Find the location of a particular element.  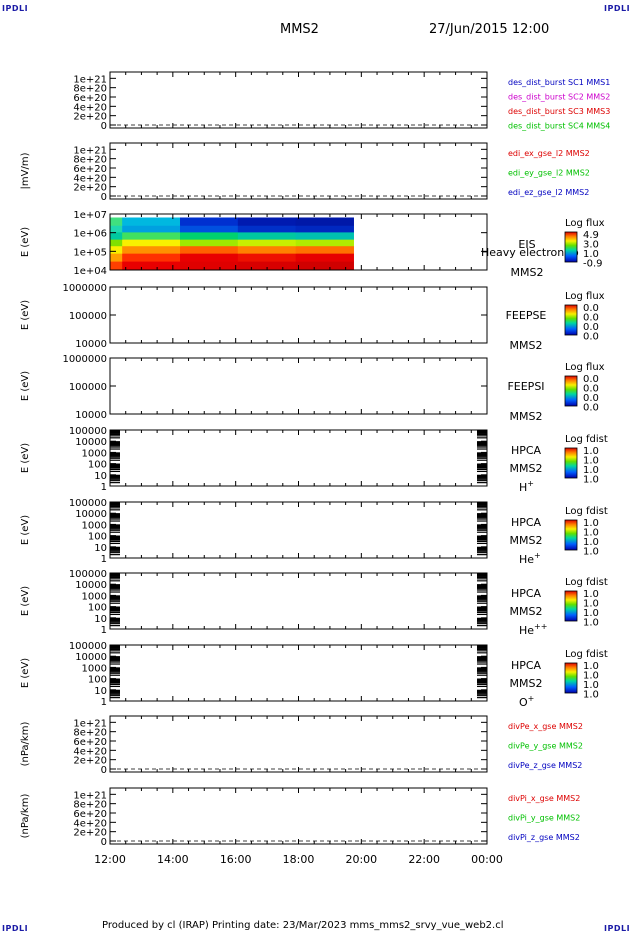

colorbar-value: -0.9 is located at coordinates (593, 264).